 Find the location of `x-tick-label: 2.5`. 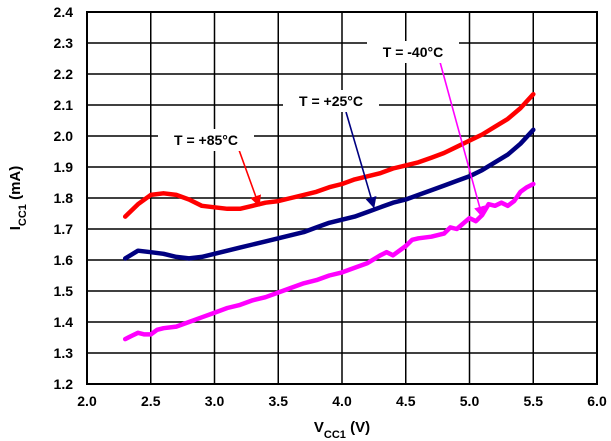

x-tick-label: 2.5 is located at coordinates (151, 401).